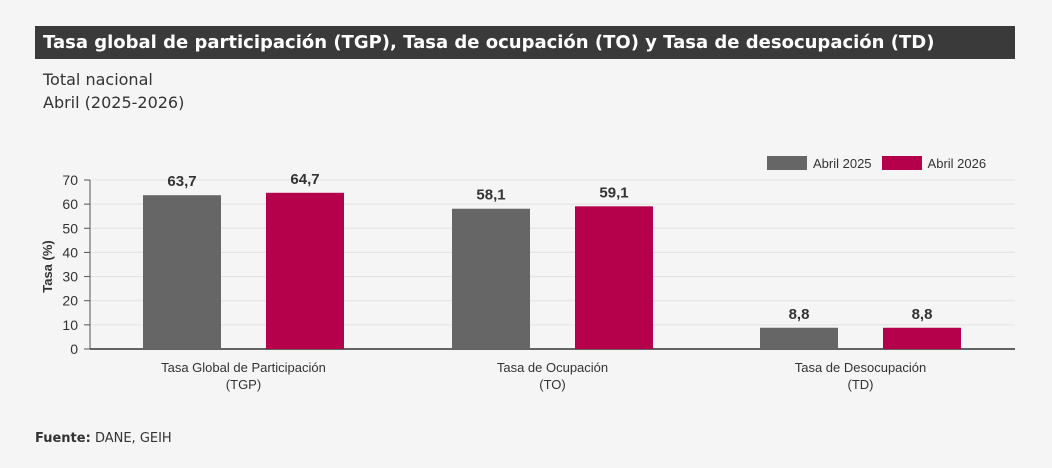 This screenshot has width=1052, height=468. What do you see at coordinates (70, 301) in the screenshot?
I see `y-tick-label: 20` at bounding box center [70, 301].